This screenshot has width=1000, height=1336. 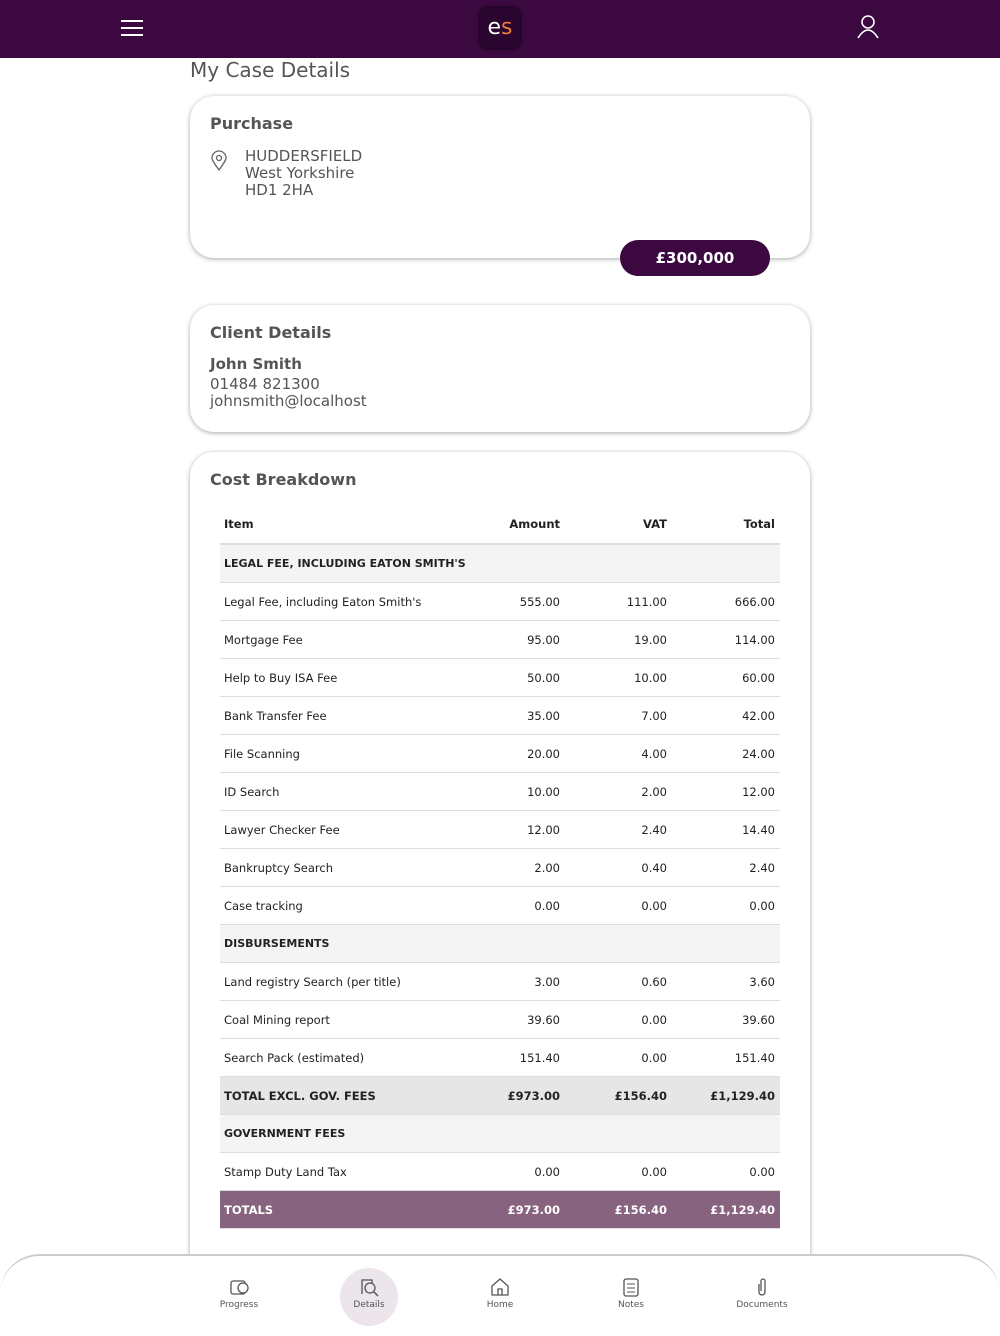 What do you see at coordinates (613, 867) in the screenshot?
I see `cell: 0.40` at bounding box center [613, 867].